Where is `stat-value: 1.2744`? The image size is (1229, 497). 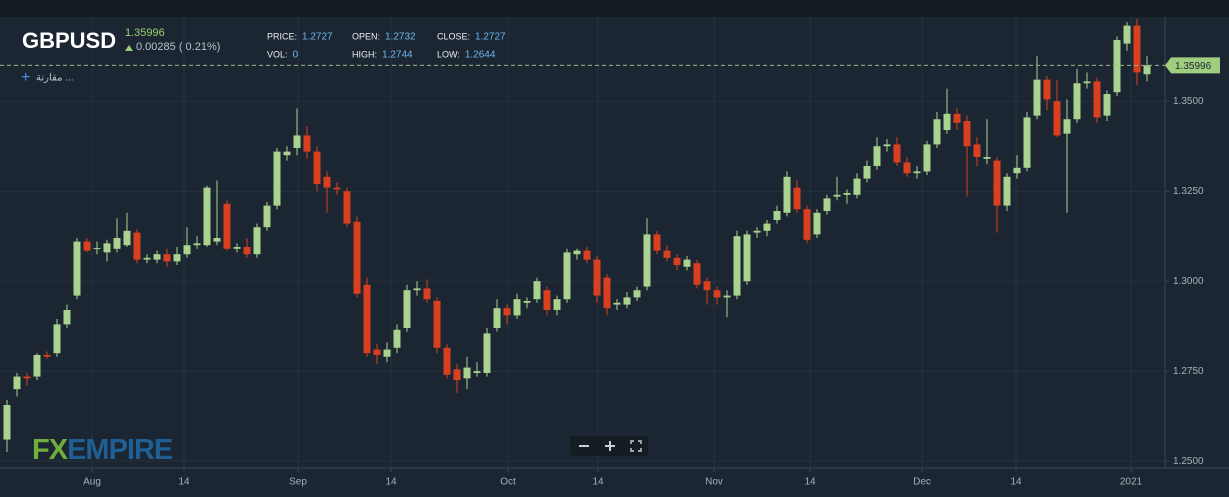
stat-value: 1.2744 is located at coordinates (397, 55).